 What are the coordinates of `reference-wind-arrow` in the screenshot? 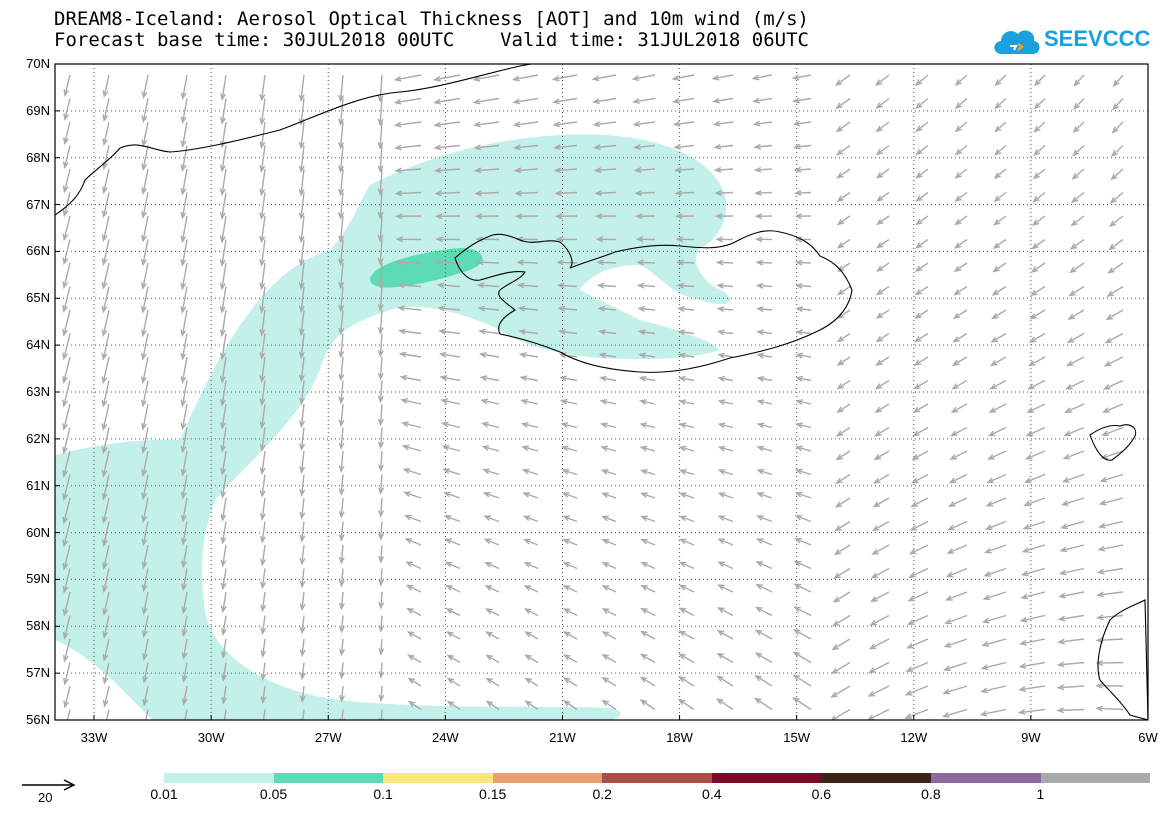 It's located at (49, 785).